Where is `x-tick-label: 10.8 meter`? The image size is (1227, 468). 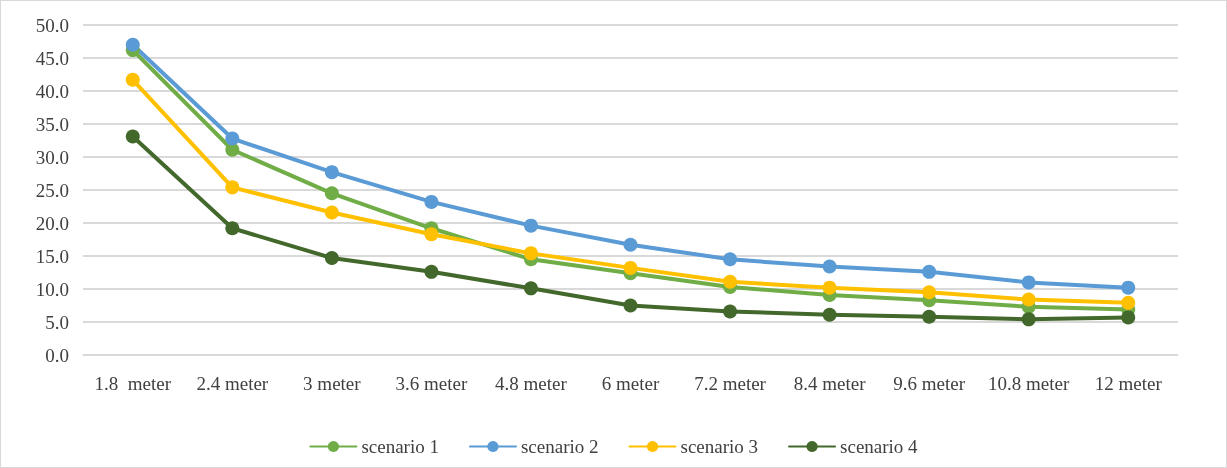
x-tick-label: 10.8 meter is located at coordinates (1029, 383).